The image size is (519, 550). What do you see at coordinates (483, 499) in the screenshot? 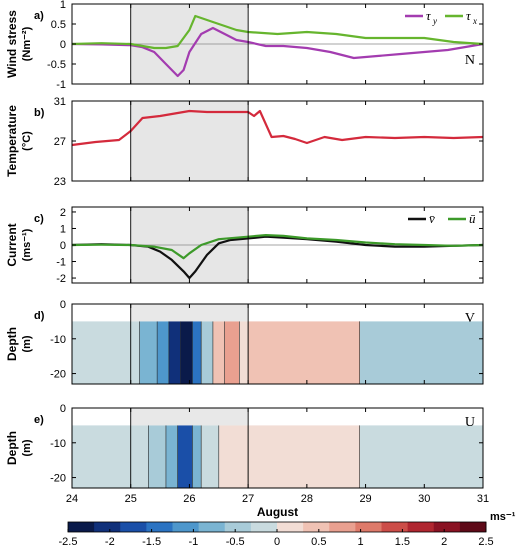
I see `x-tick-label: 31` at bounding box center [483, 499].